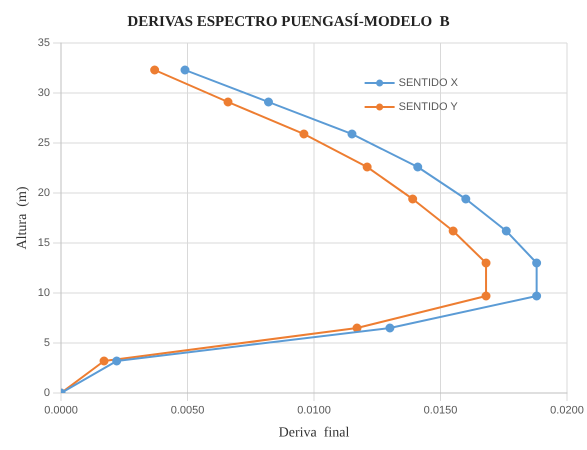 Image resolution: width=587 pixels, height=450 pixels. Describe the element at coordinates (44, 293) in the screenshot. I see `y-tick-label: 10` at that location.